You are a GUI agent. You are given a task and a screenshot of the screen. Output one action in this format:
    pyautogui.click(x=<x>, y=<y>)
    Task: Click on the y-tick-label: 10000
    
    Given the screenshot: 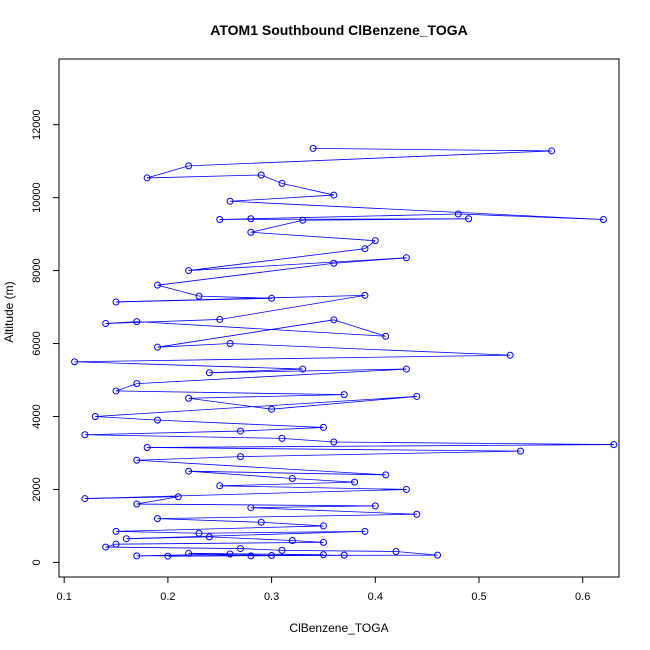 What is the action you would take?
    pyautogui.click(x=37, y=197)
    